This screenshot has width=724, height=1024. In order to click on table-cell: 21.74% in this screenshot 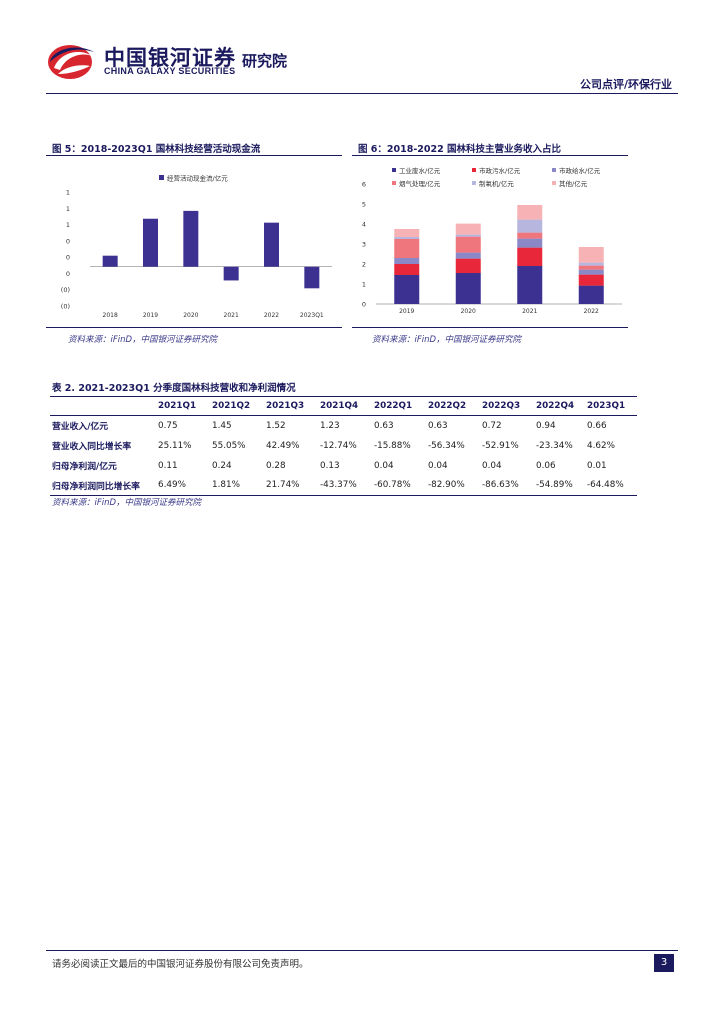, I will do `click(289, 485)`.